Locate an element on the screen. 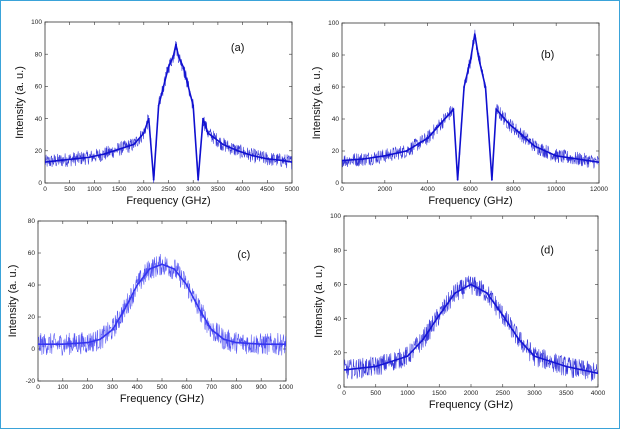 Image resolution: width=620 pixels, height=430 pixels. x-tick-label: 1500 is located at coordinates (119, 189).